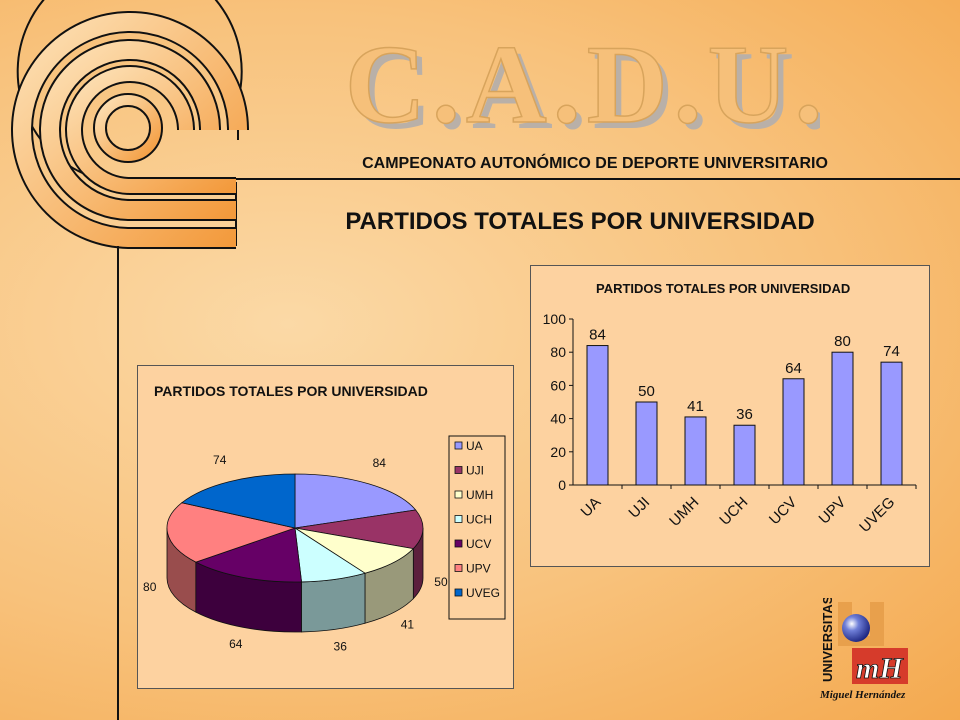 The width and height of the screenshot is (960, 720). Describe the element at coordinates (474, 446) in the screenshot. I see `pie-legend-label: UA` at that location.